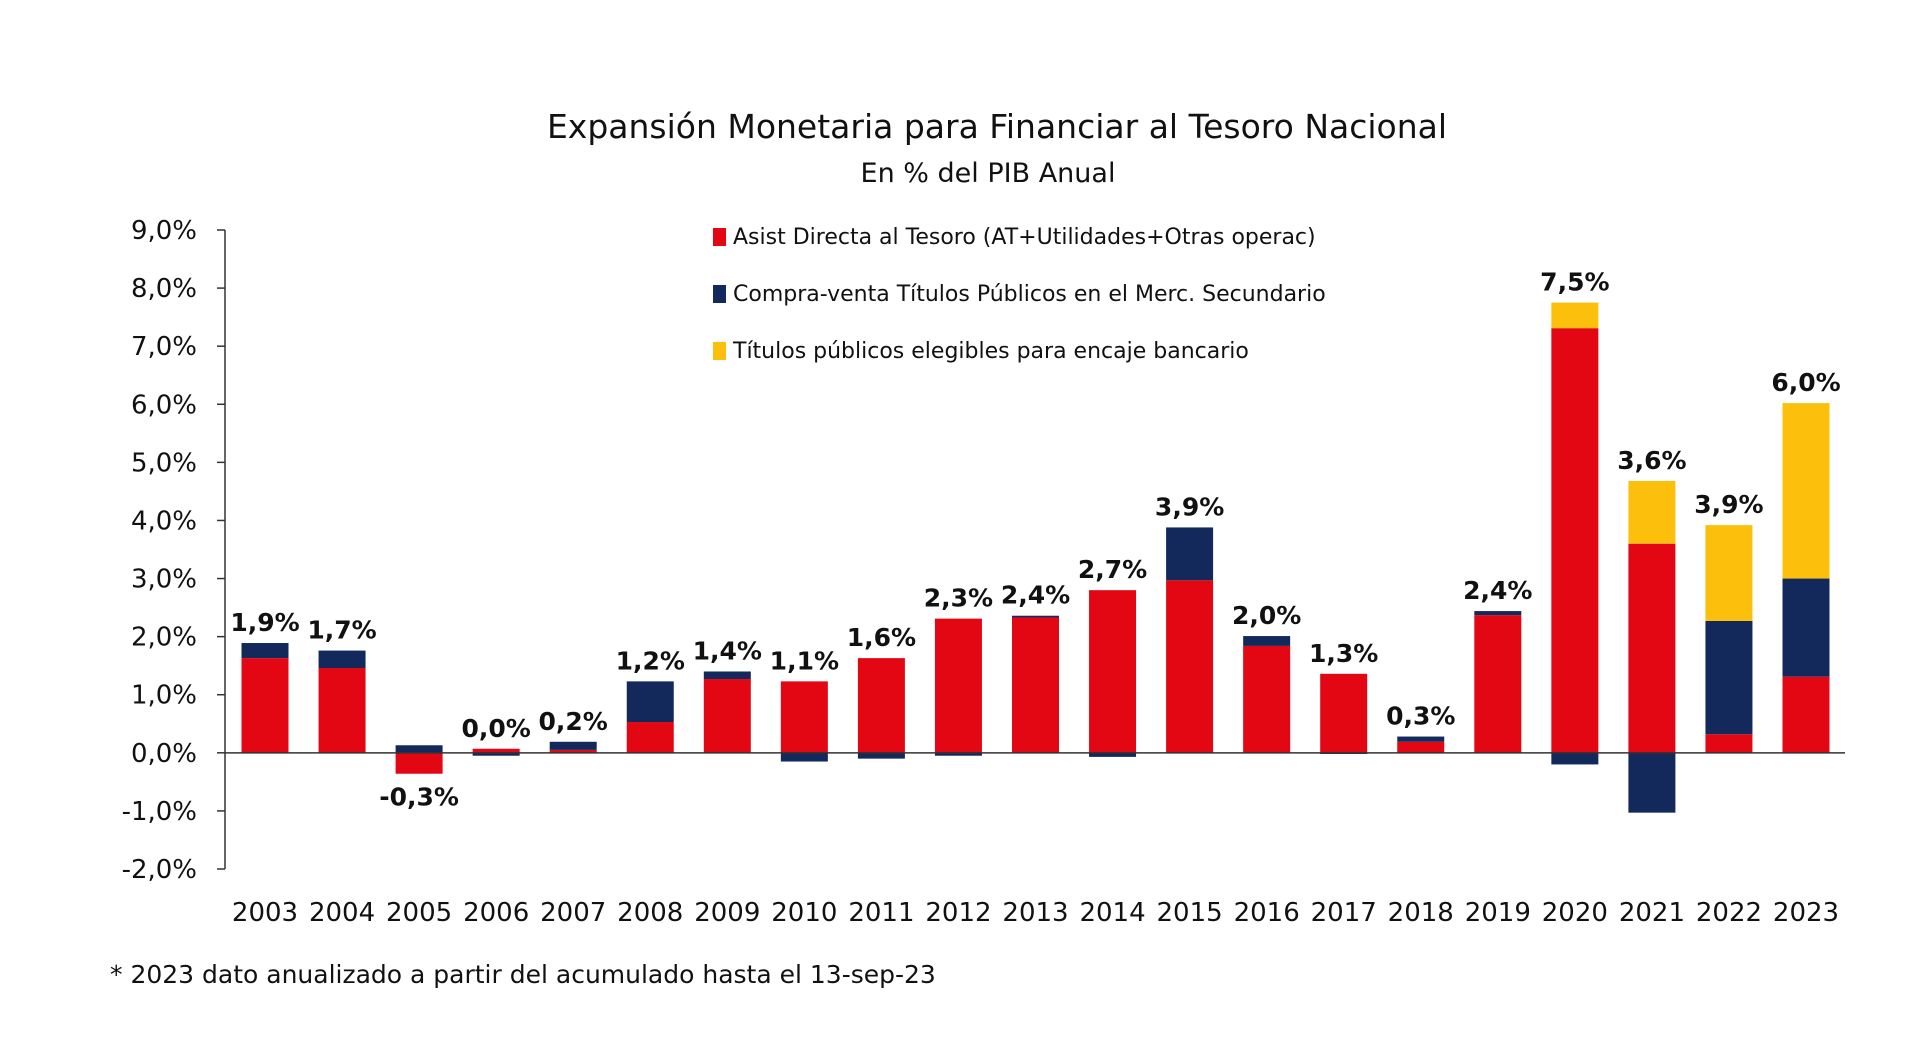 The image size is (1920, 1058). Describe the element at coordinates (164, 638) in the screenshot. I see `y-tick-label: 2,0%` at that location.